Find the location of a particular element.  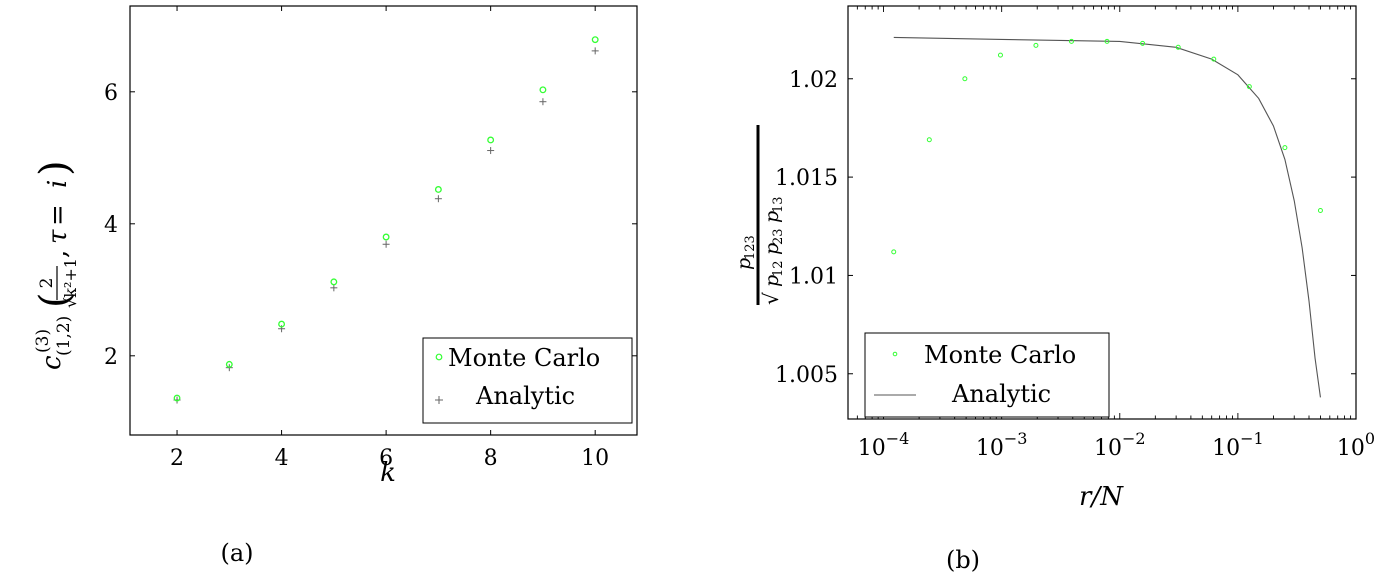

legend-a-montecarlo-label: Monte Carlo is located at coordinates (524, 358).